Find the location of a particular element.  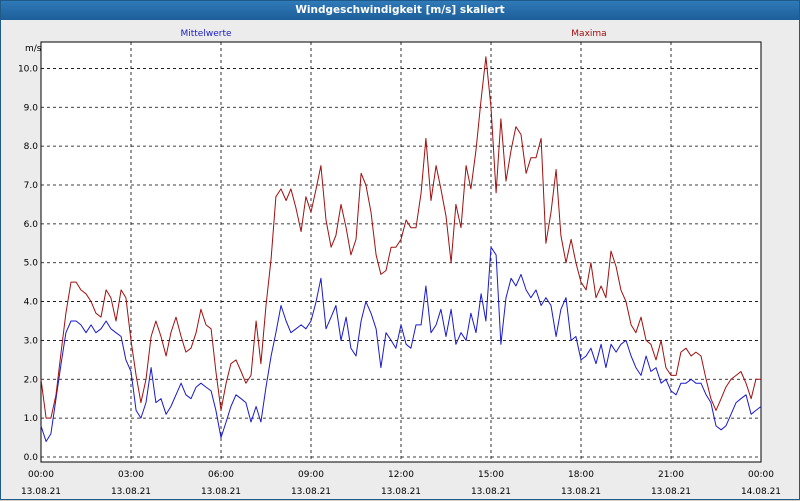

y-tick-label: 8.0 is located at coordinates (31, 147).